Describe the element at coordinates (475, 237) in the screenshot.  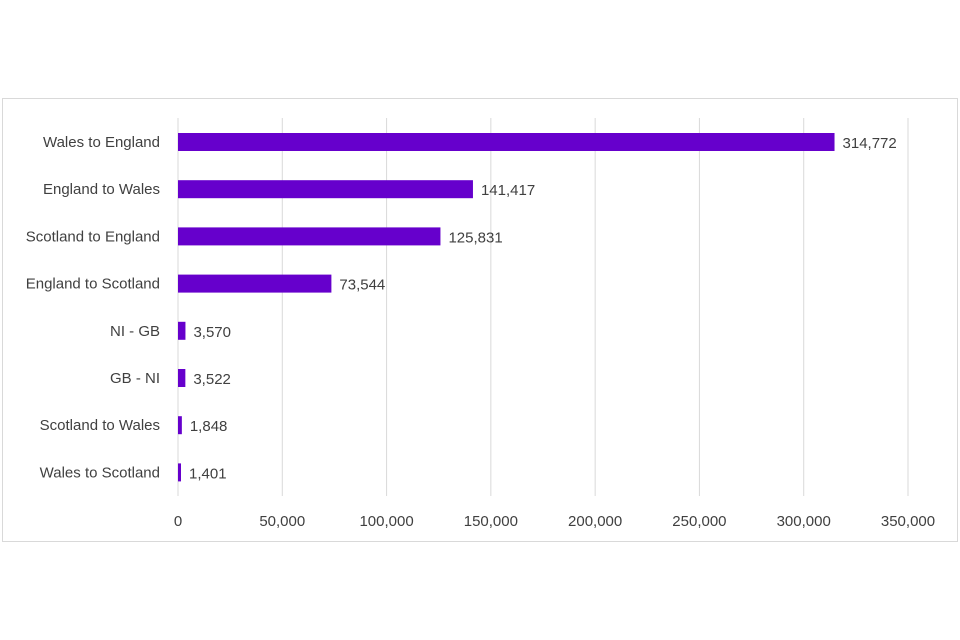
I see `data-label: 125,831` at that location.